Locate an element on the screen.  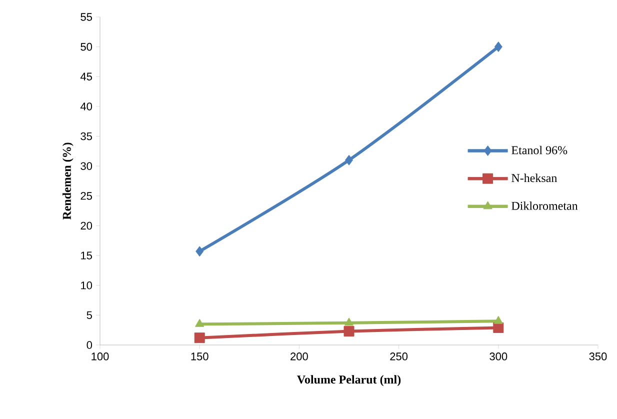
y-tick-label: 10 is located at coordinates (86, 285).